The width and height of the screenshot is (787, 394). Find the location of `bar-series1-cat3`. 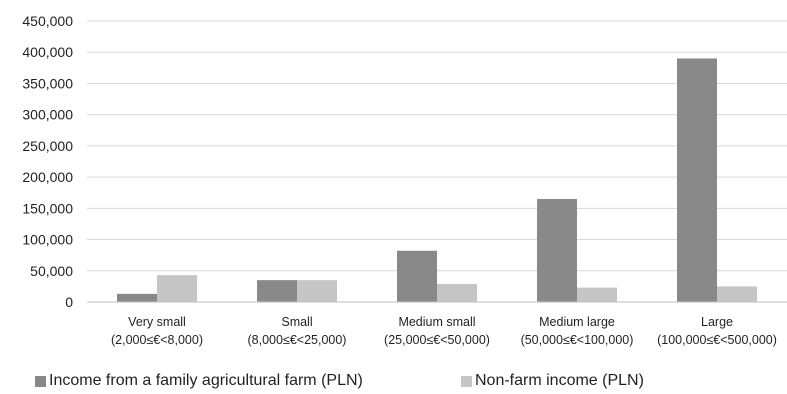

bar-series1-cat3 is located at coordinates (597, 294).